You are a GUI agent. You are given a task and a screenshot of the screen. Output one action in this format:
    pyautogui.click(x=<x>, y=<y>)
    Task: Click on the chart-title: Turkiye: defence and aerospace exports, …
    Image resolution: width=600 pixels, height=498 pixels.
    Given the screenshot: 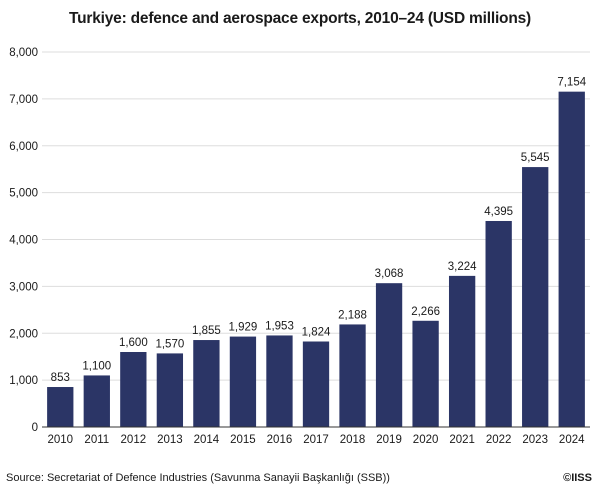 What is the action you would take?
    pyautogui.click(x=300, y=18)
    